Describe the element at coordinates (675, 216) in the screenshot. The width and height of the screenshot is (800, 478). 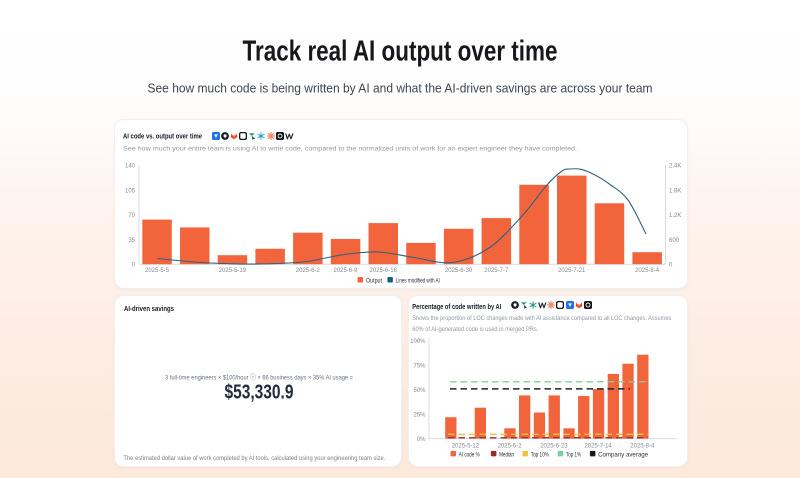
I see `svg-text: 1.2K` at that location.